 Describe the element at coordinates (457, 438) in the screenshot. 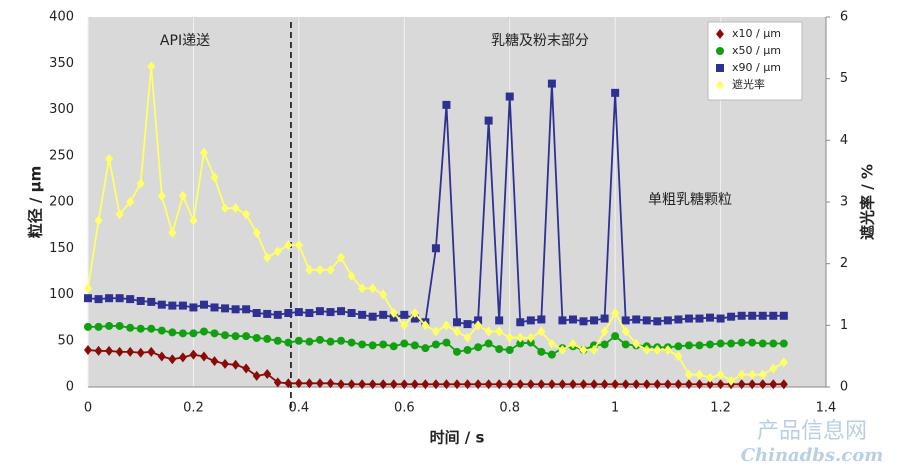

I see `x-axis-label: 时间 / s` at that location.